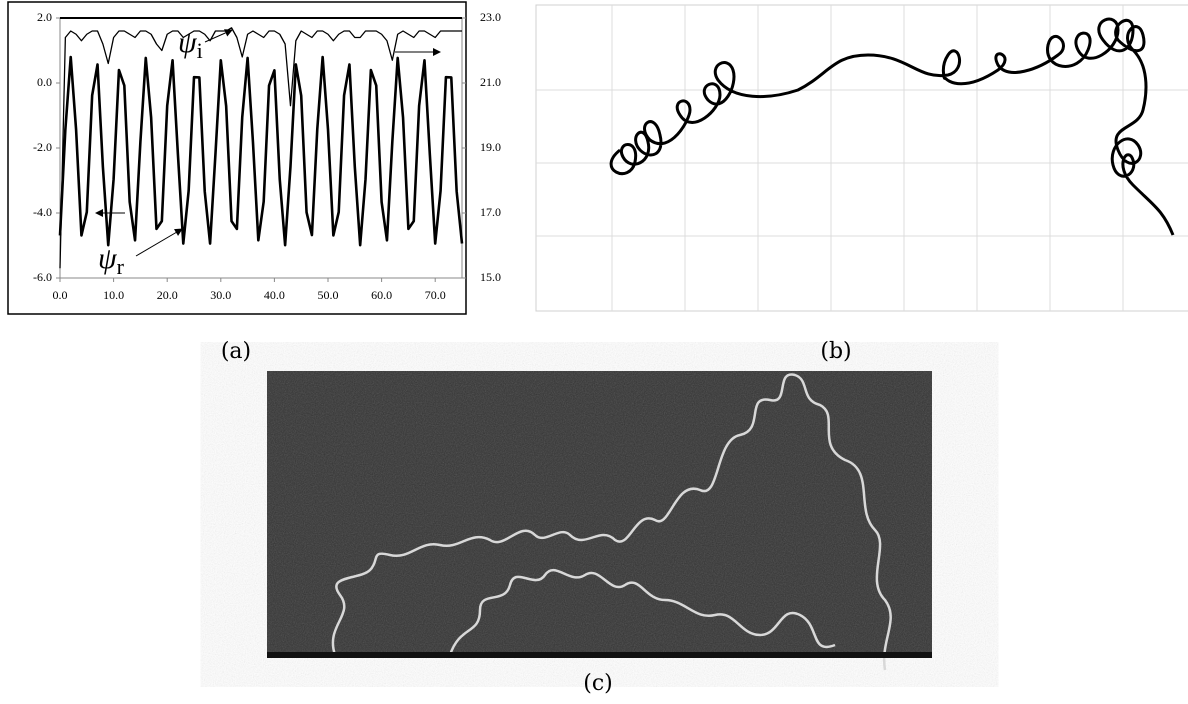  What do you see at coordinates (490, 147) in the screenshot?
I see `y2-tick-label: 19.0` at bounding box center [490, 147].